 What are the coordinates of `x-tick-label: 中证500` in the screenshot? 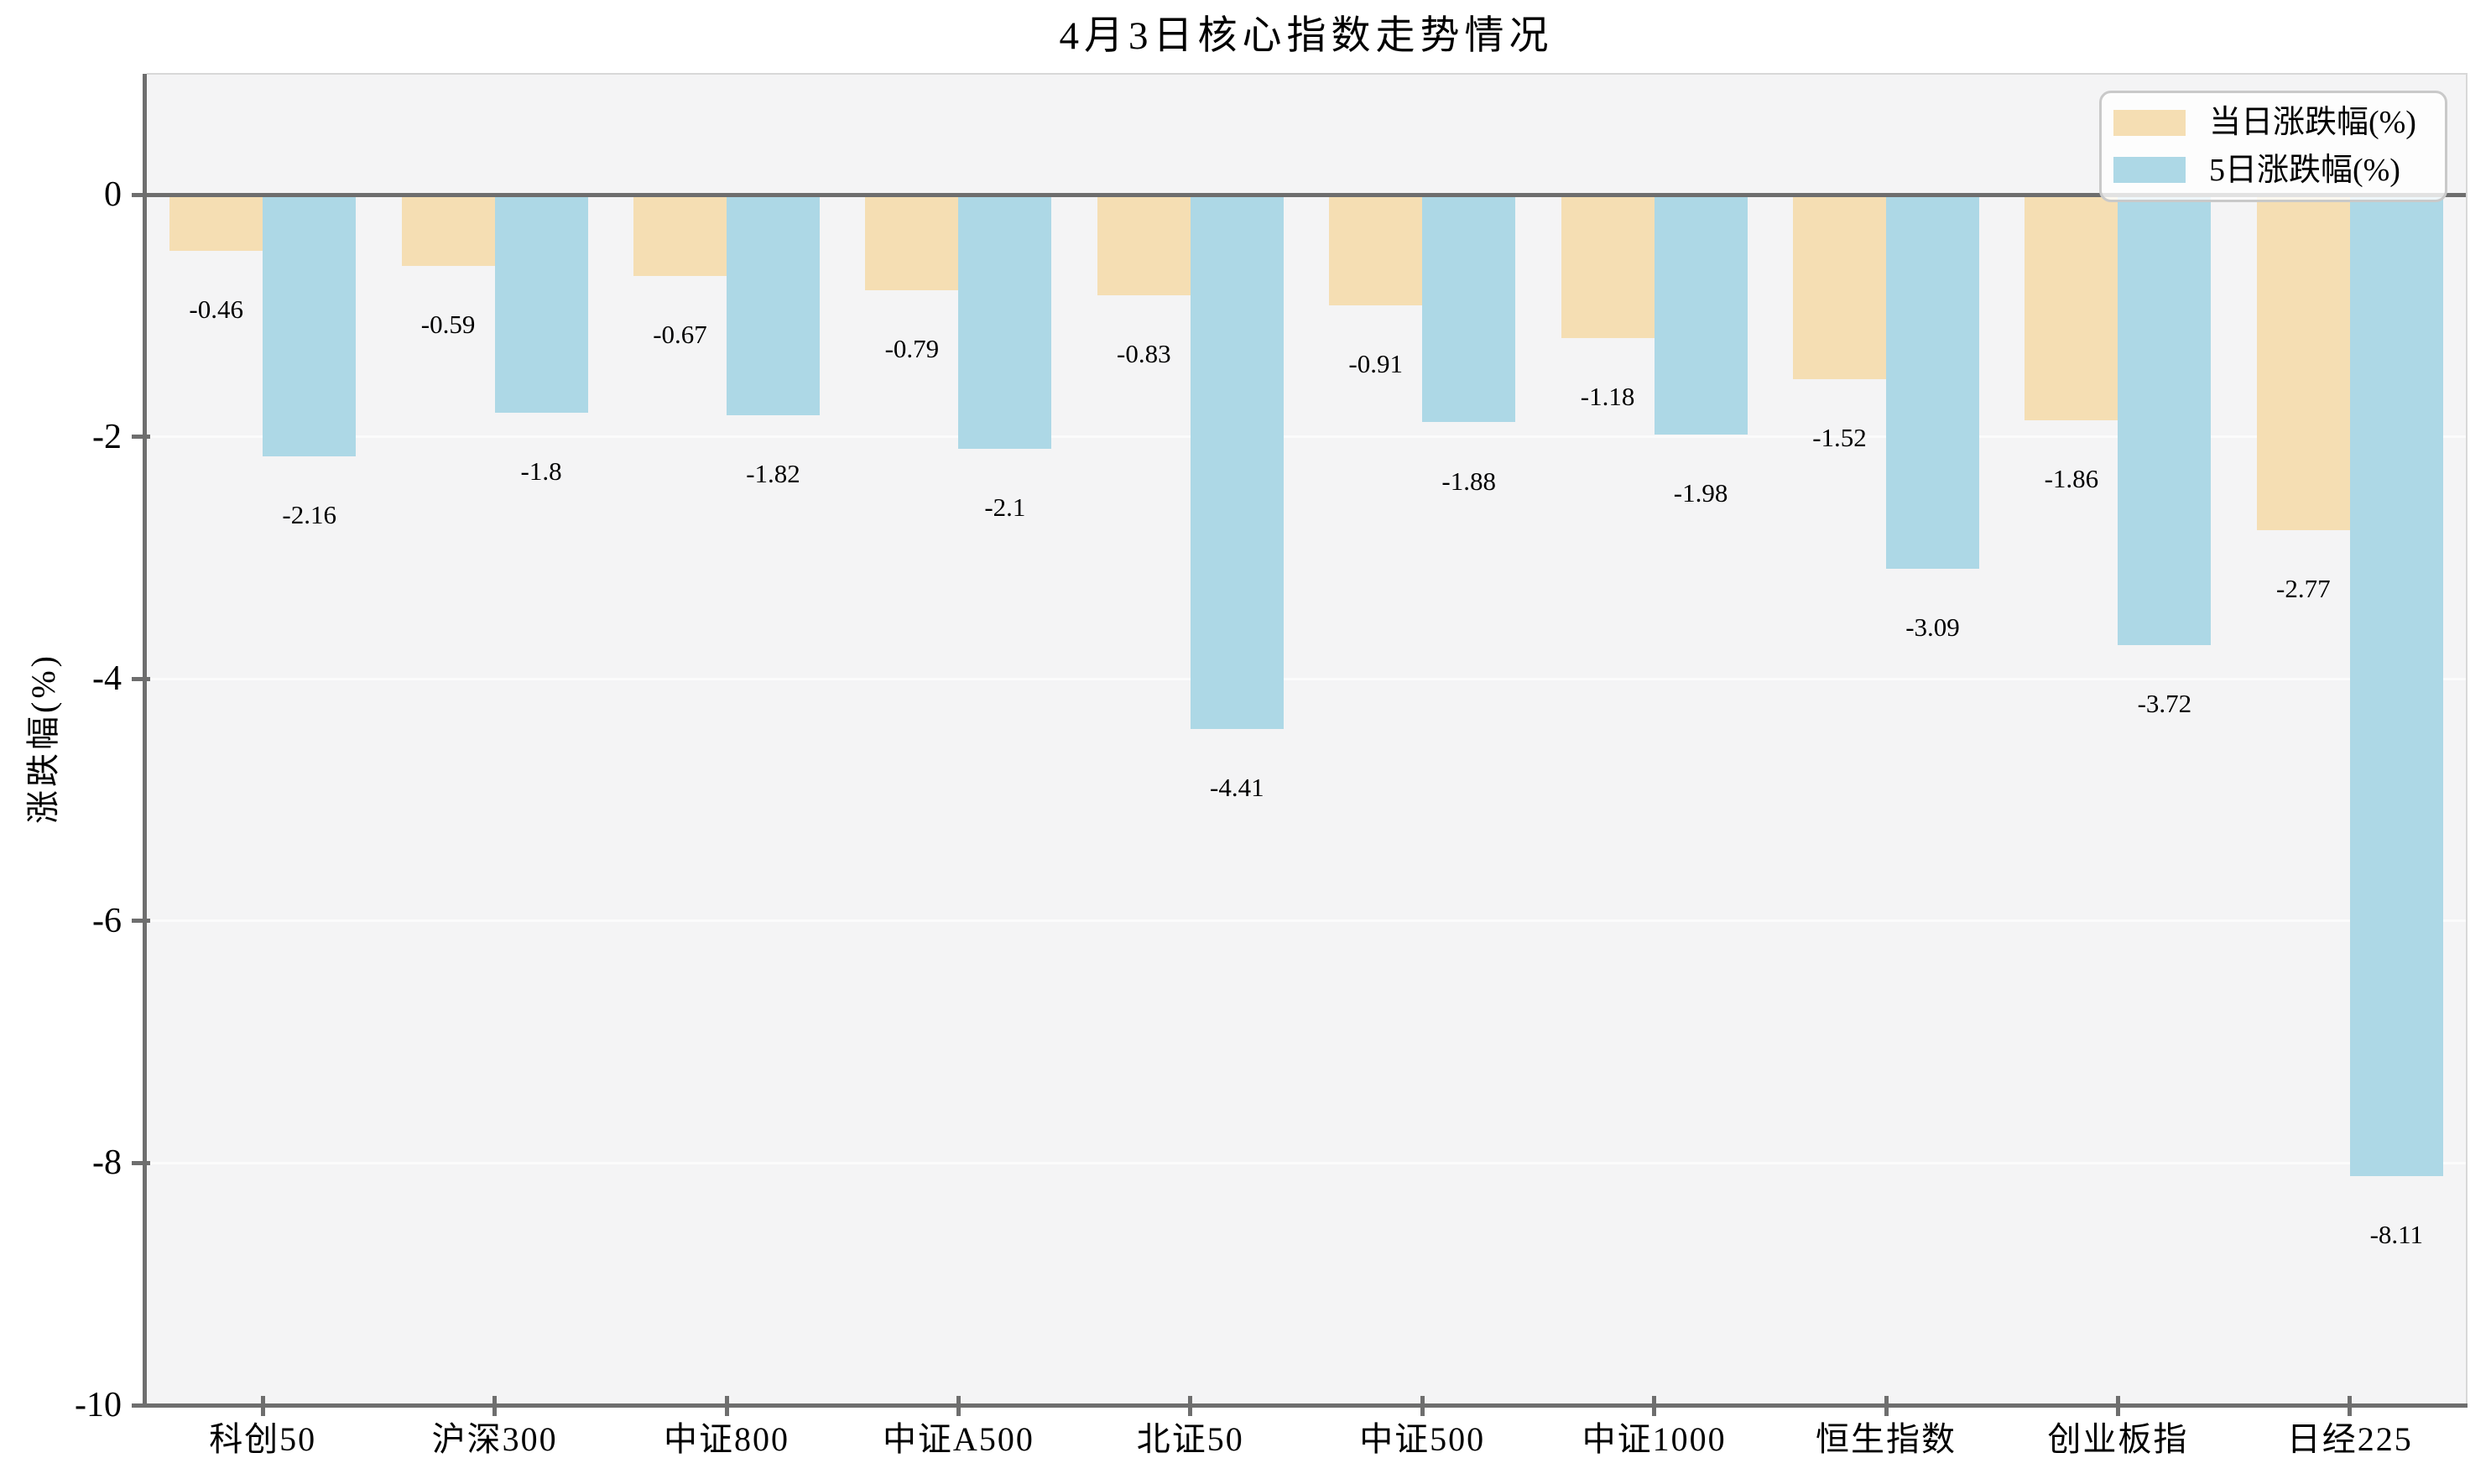 It's located at (1423, 1439).